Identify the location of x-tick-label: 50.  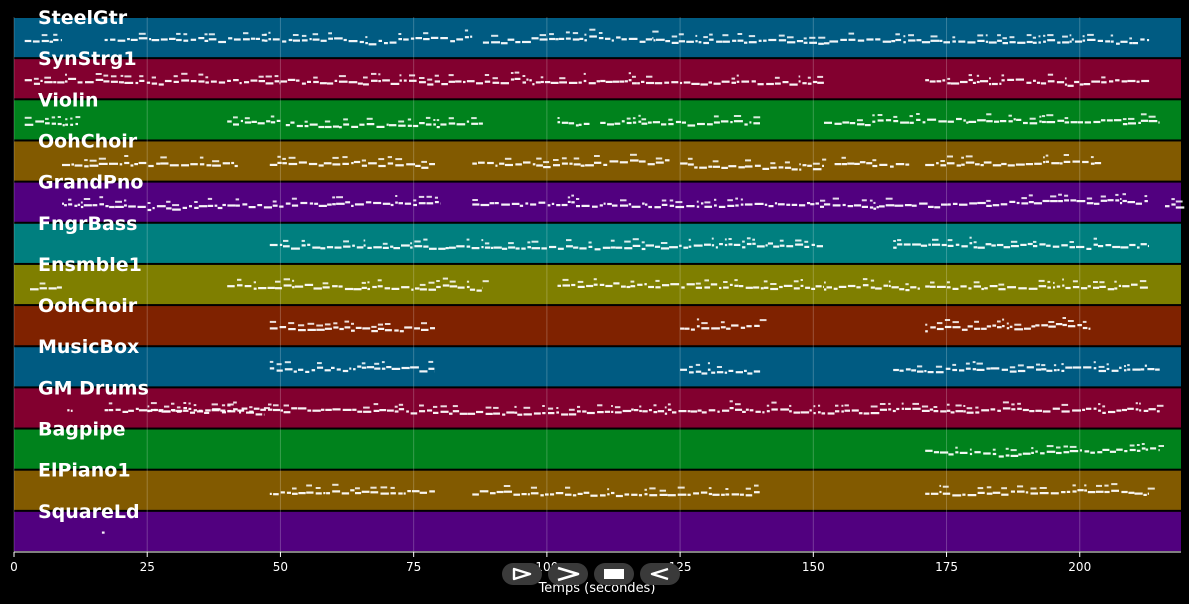
(280, 567).